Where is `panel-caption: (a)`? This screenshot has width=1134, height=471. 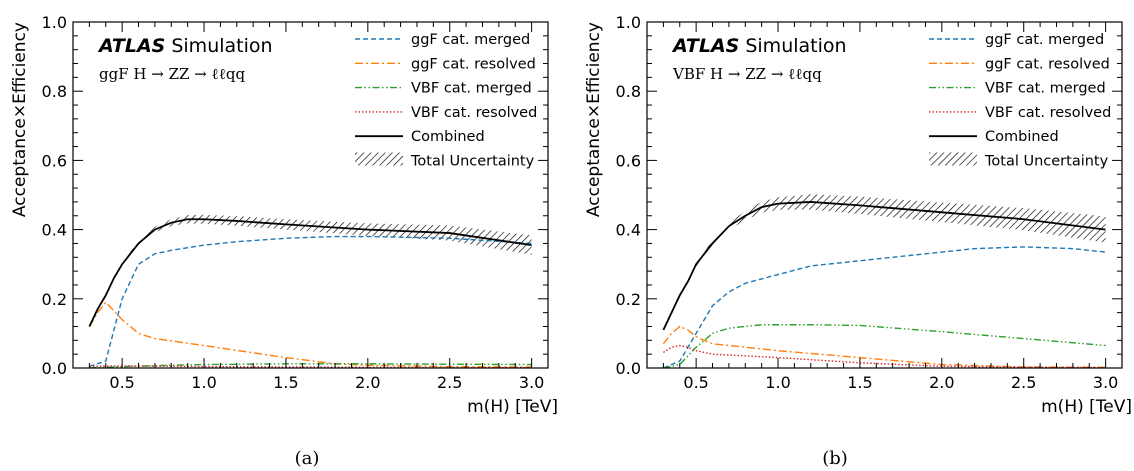
panel-caption: (a) is located at coordinates (307, 458).